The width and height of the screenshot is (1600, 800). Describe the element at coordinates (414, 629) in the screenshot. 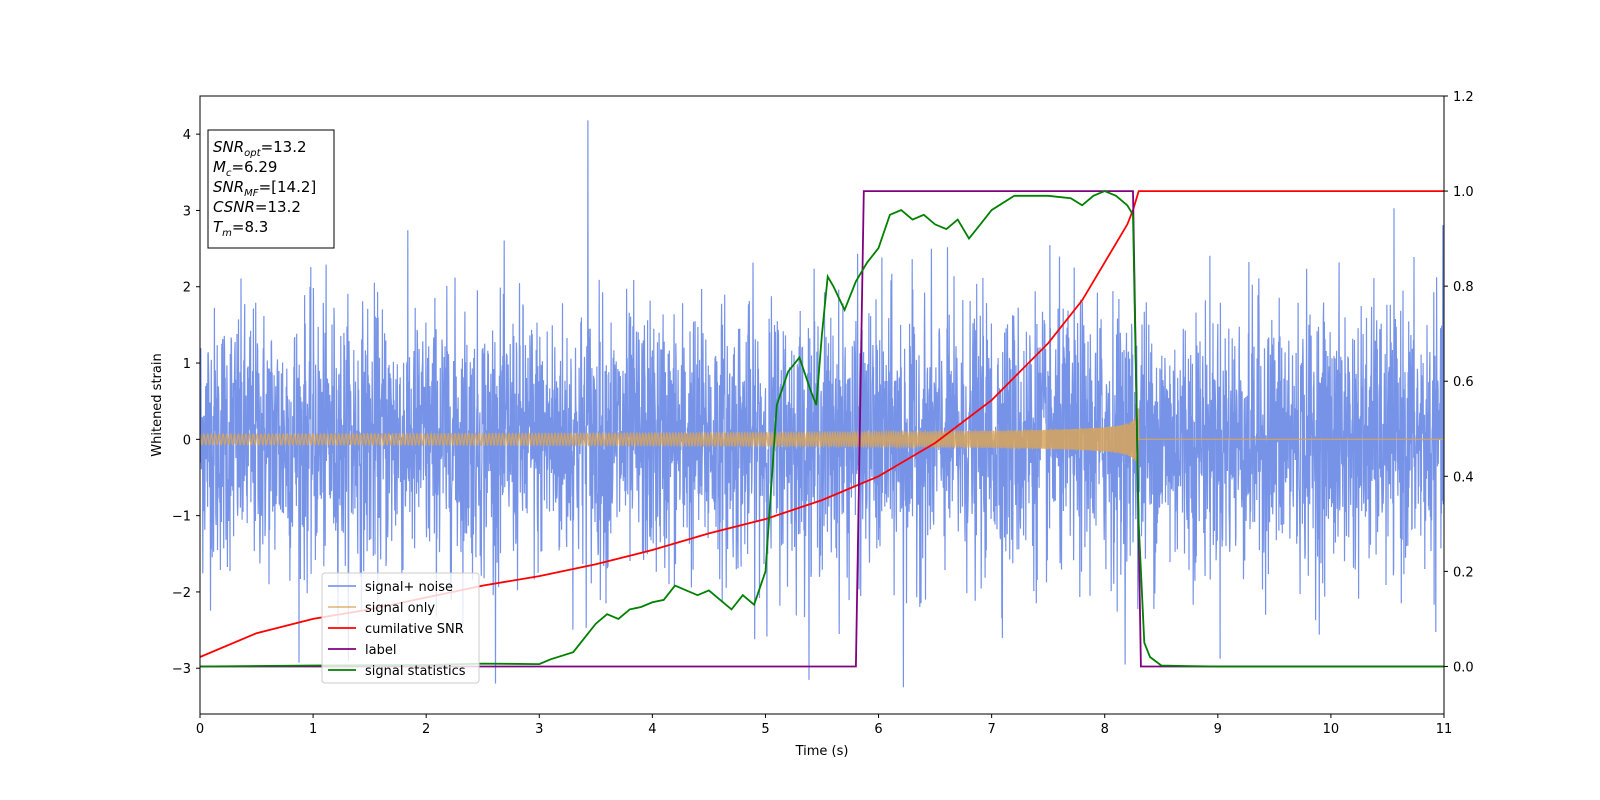

I see `legend-label: cumilative SNR` at that location.